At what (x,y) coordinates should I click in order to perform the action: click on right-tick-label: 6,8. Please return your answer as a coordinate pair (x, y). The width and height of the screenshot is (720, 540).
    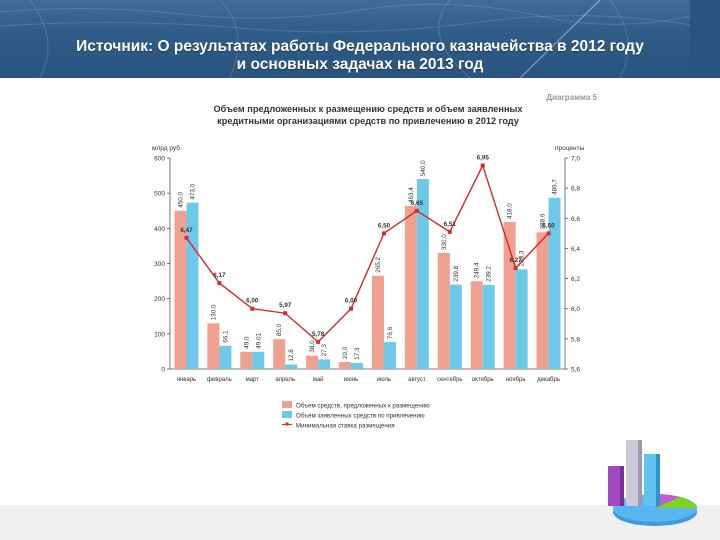
    Looking at the image, I should click on (575, 189).